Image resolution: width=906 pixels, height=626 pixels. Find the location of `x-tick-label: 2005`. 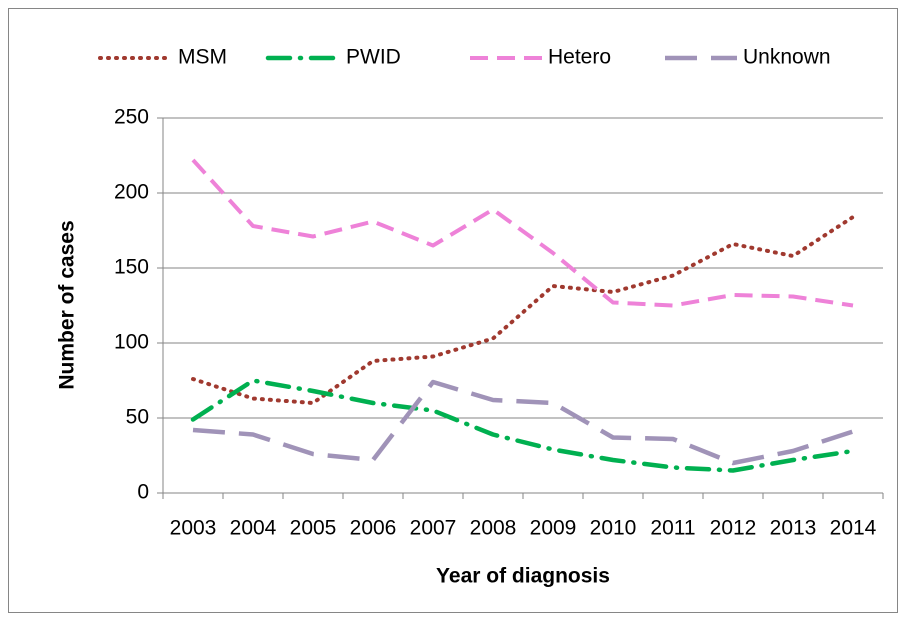

x-tick-label: 2005 is located at coordinates (313, 528).